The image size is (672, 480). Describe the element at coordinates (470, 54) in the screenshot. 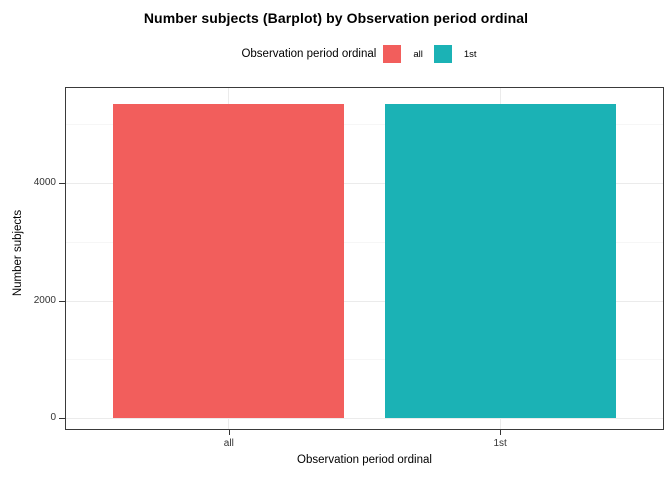

I see `legend-label-1st: 1st` at that location.